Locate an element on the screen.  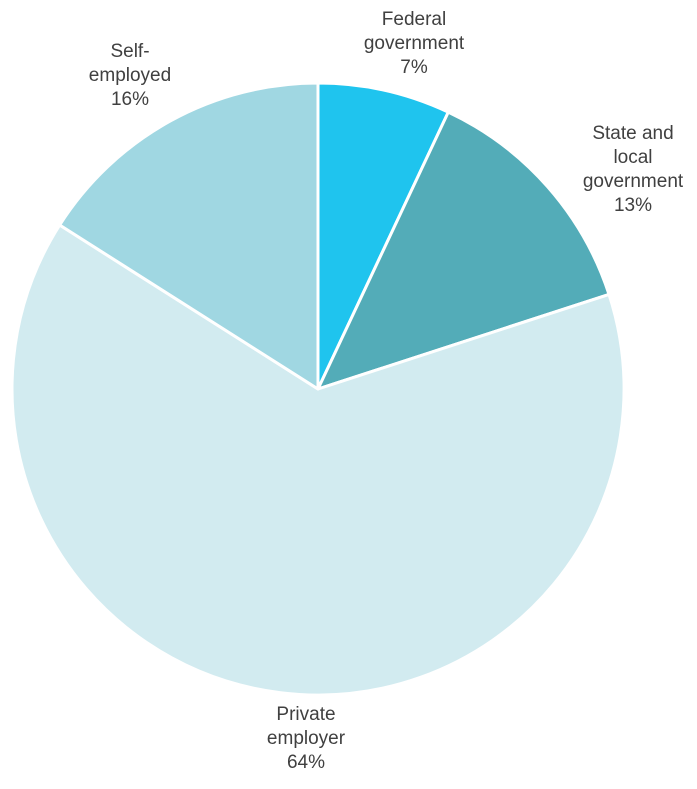
slice-category-label: Private is located at coordinates (305, 714).